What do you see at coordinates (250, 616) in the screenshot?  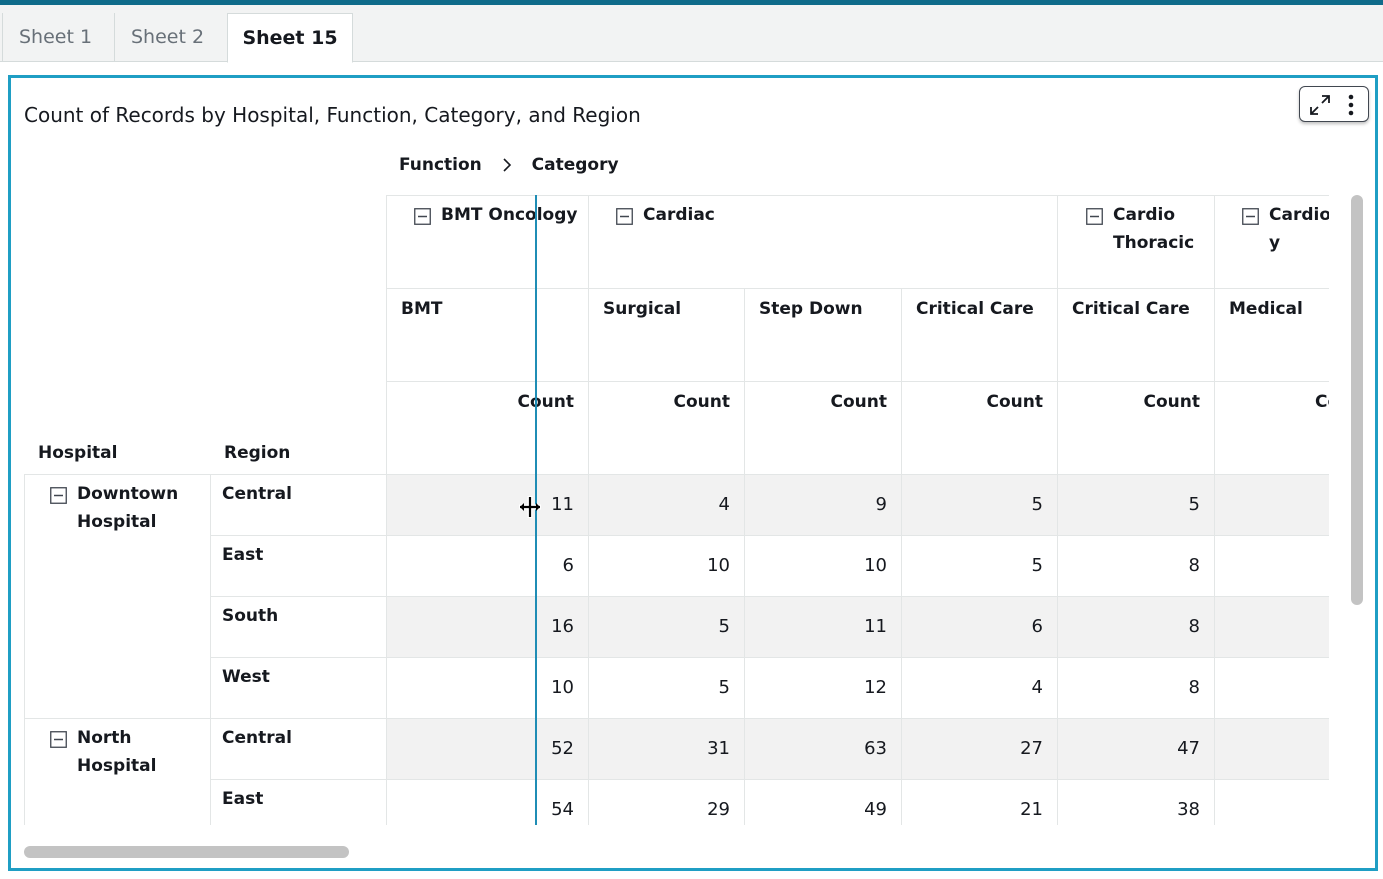 I see `region-label: South` at bounding box center [250, 616].